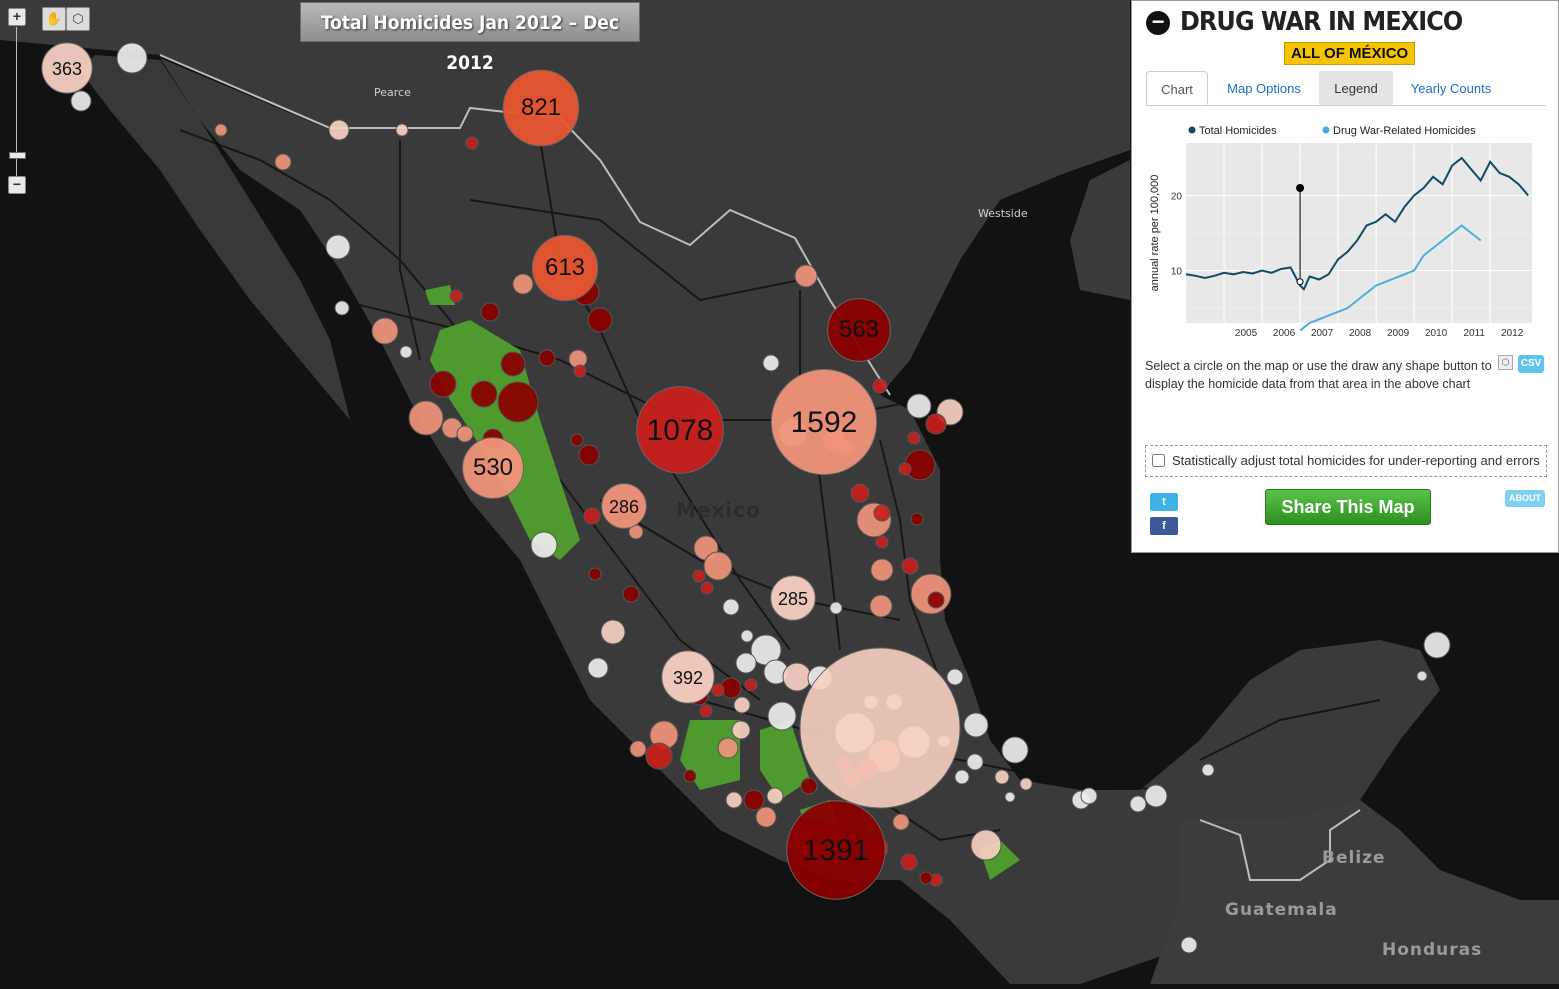 This screenshot has height=989, width=1559. What do you see at coordinates (1158, 23) in the screenshot?
I see `minus-circle-icon: −` at bounding box center [1158, 23].